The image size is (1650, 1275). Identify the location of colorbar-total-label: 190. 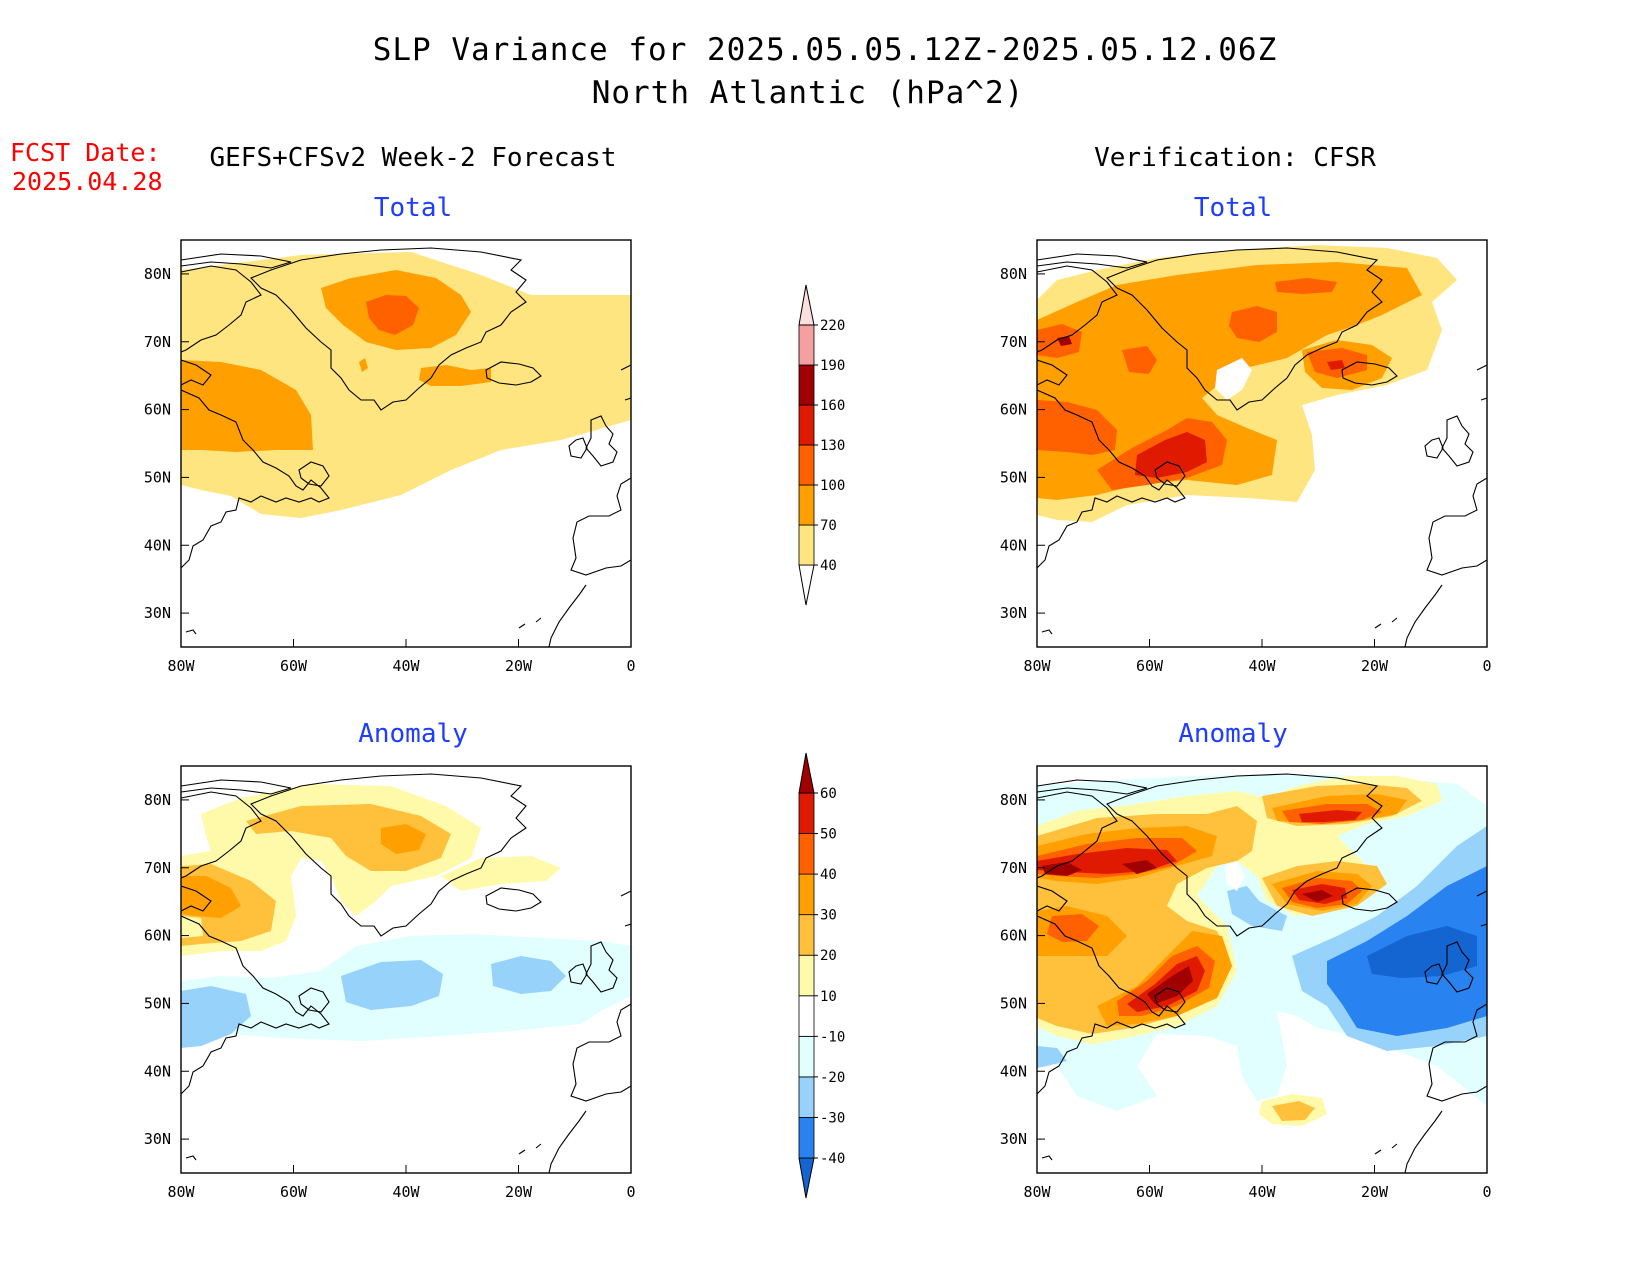
(832, 366).